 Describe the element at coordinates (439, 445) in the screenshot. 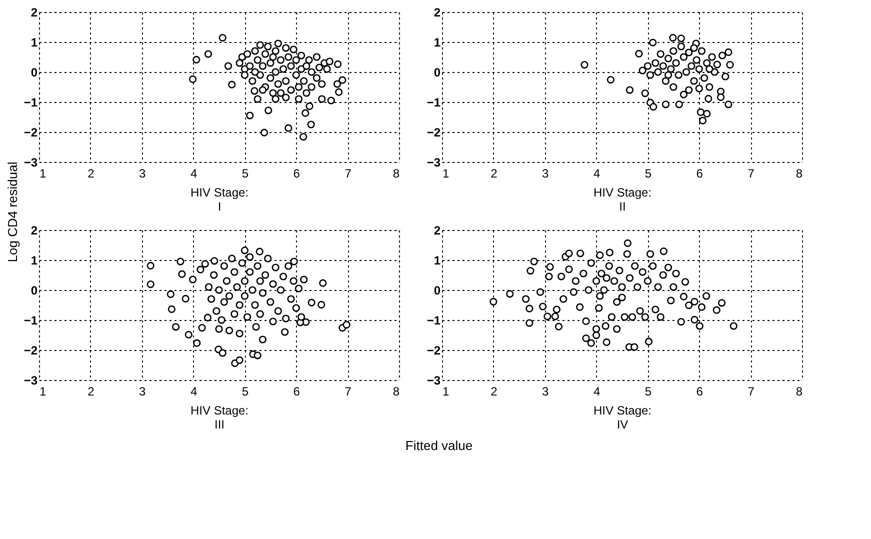

I see `text: Fitted value` at that location.